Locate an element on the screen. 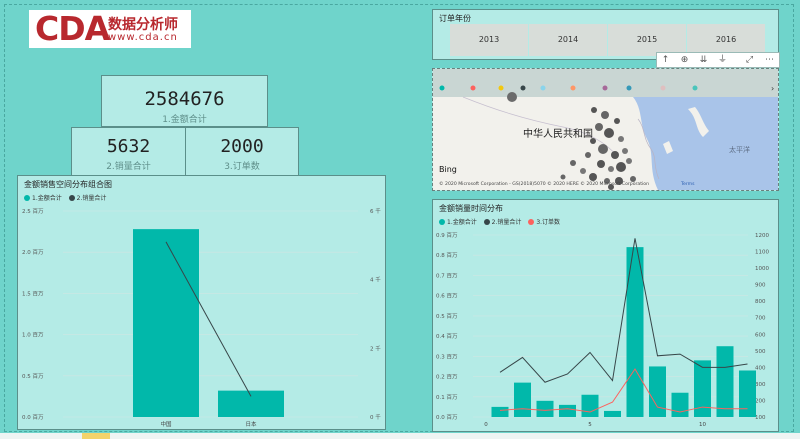  legend-item-orders: 3.订单数 is located at coordinates (544, 222).